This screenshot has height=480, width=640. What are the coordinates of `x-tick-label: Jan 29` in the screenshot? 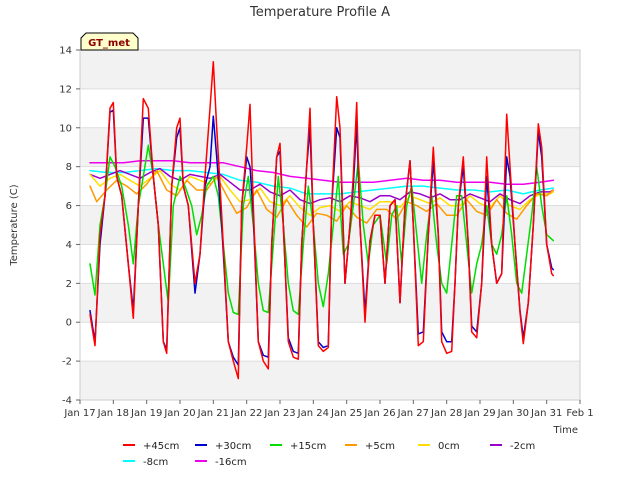 It's located at (479, 413).